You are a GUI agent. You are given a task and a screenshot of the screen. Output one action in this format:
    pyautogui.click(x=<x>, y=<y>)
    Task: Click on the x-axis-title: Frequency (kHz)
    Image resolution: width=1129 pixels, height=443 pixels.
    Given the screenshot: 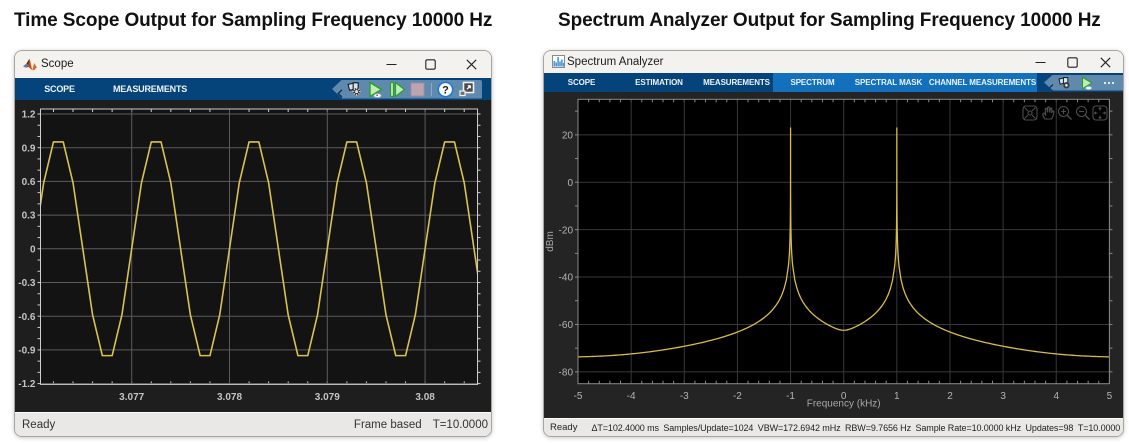 What is the action you would take?
    pyautogui.click(x=844, y=404)
    